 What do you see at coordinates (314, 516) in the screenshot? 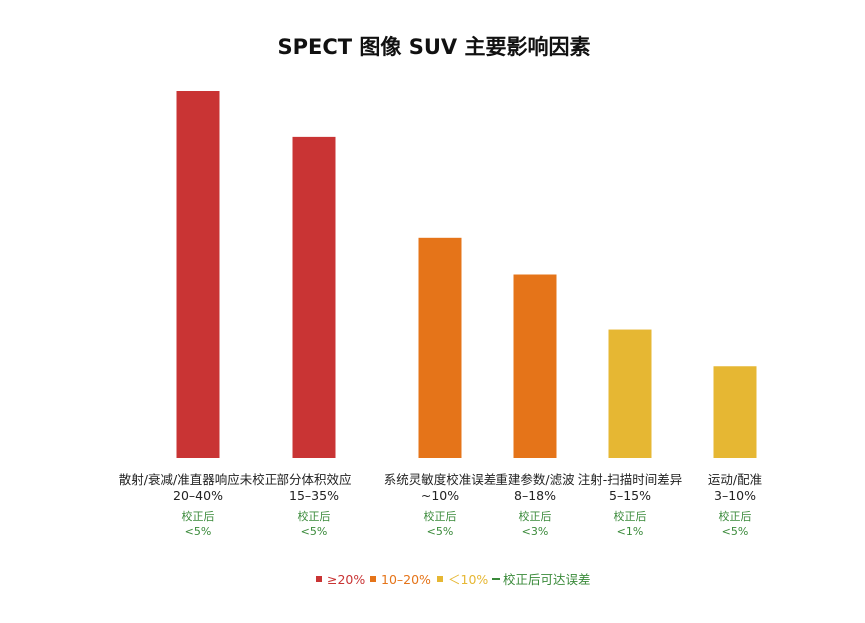
I see `corrected-caption-2: 校正后` at bounding box center [314, 516].